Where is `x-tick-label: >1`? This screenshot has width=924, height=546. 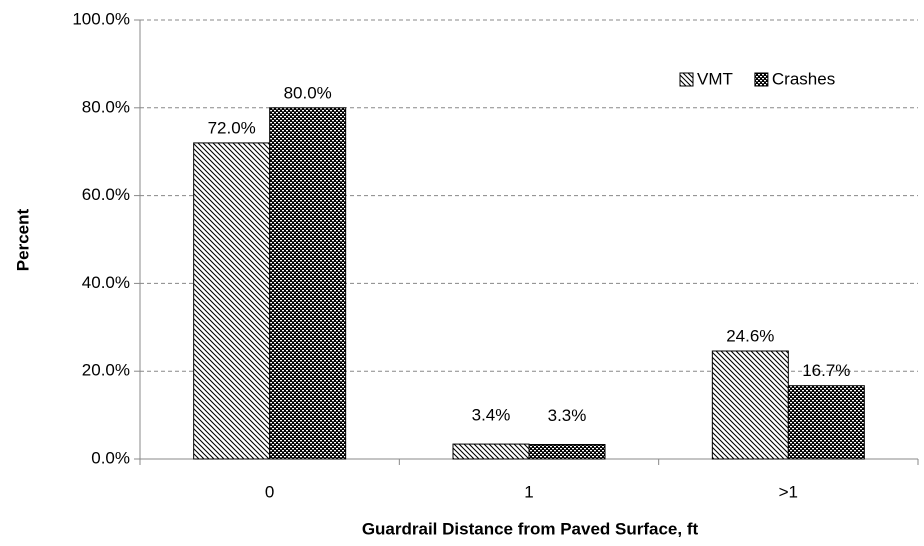 x-tick-label: >1 is located at coordinates (788, 491).